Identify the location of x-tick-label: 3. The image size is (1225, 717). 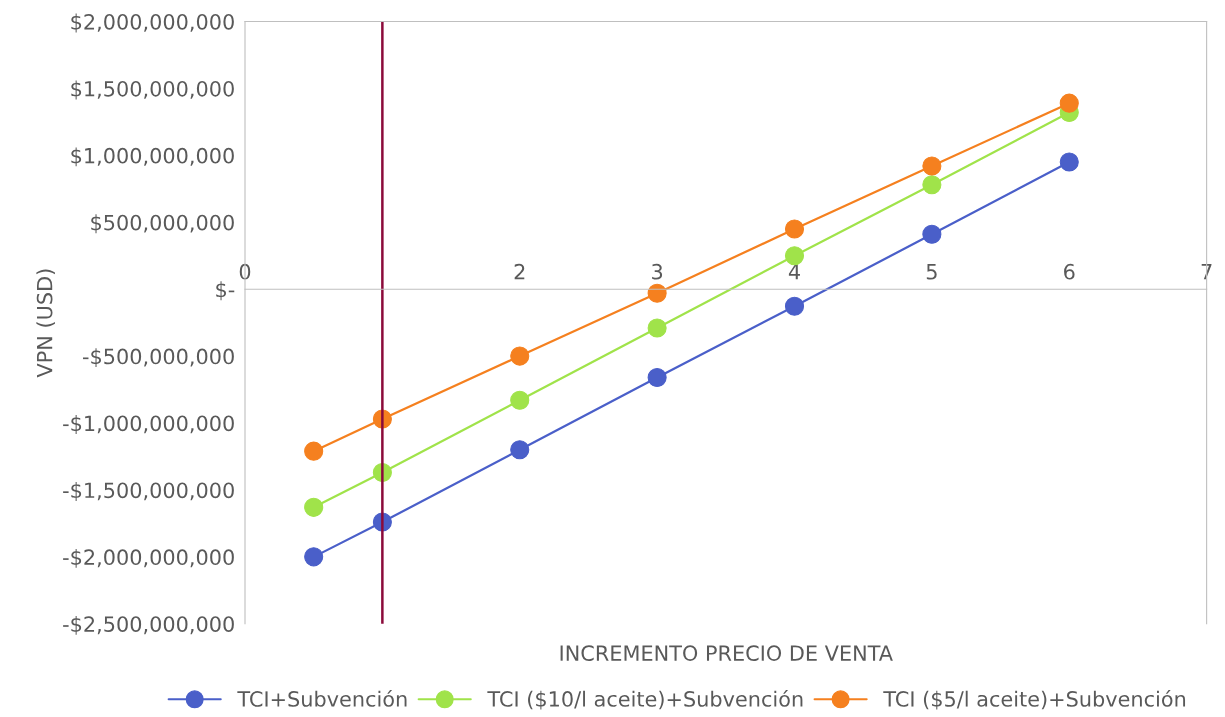
(657, 271).